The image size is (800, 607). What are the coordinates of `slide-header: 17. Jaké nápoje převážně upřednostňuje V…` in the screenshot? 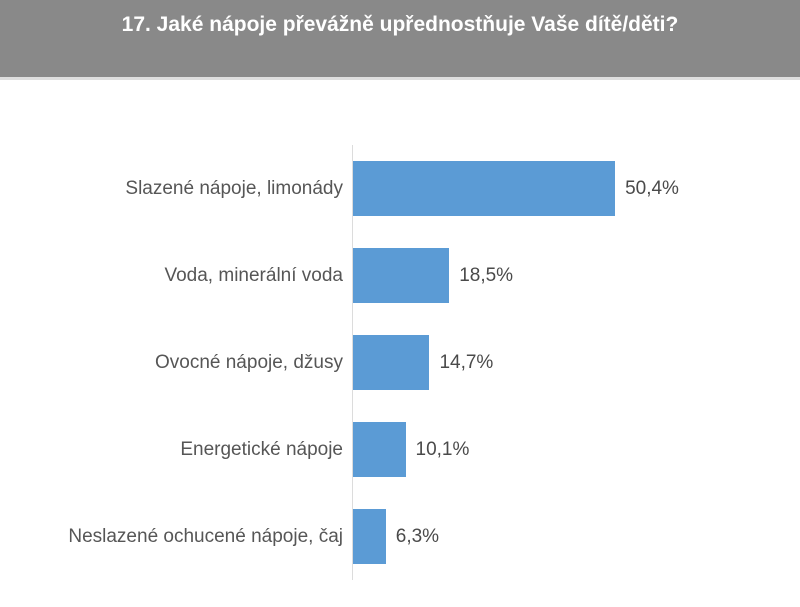 It's located at (400, 40).